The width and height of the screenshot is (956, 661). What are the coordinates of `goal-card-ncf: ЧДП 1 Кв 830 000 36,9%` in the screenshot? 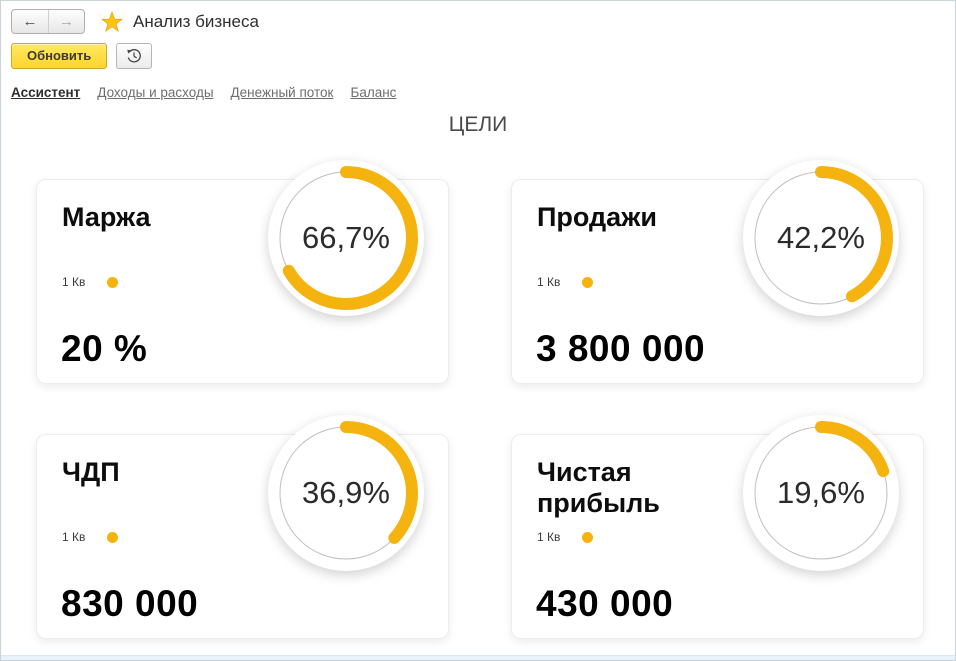 It's located at (242, 527).